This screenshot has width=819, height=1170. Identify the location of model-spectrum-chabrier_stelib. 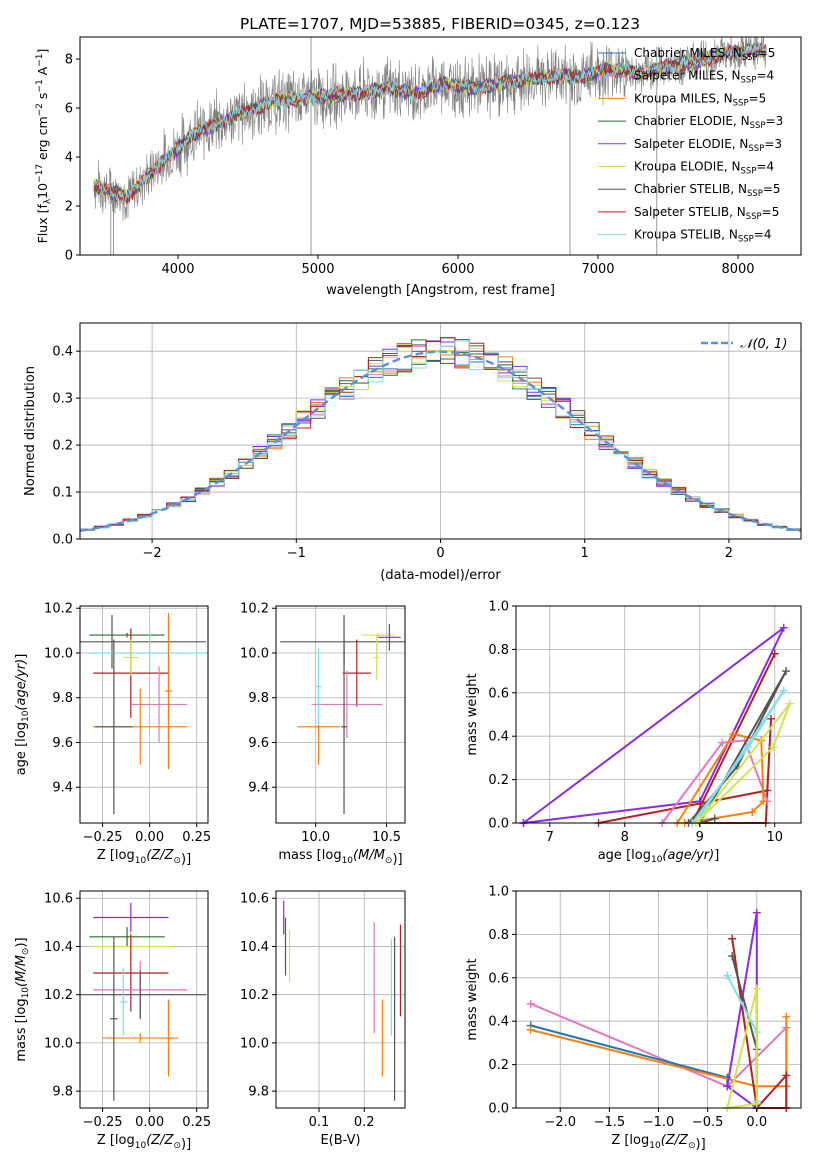
(430, 123).